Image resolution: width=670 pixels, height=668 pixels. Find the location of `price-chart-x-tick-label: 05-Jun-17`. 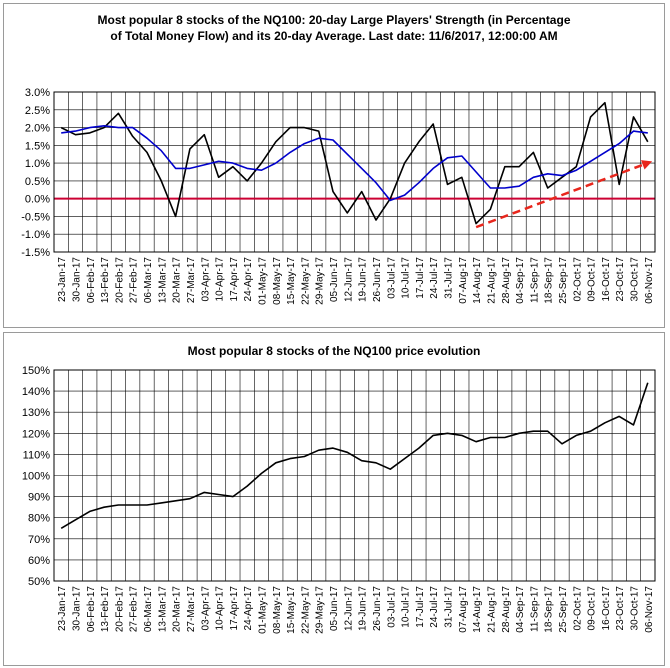

price-chart-x-tick-label: 05-Jun-17 is located at coordinates (334, 608).